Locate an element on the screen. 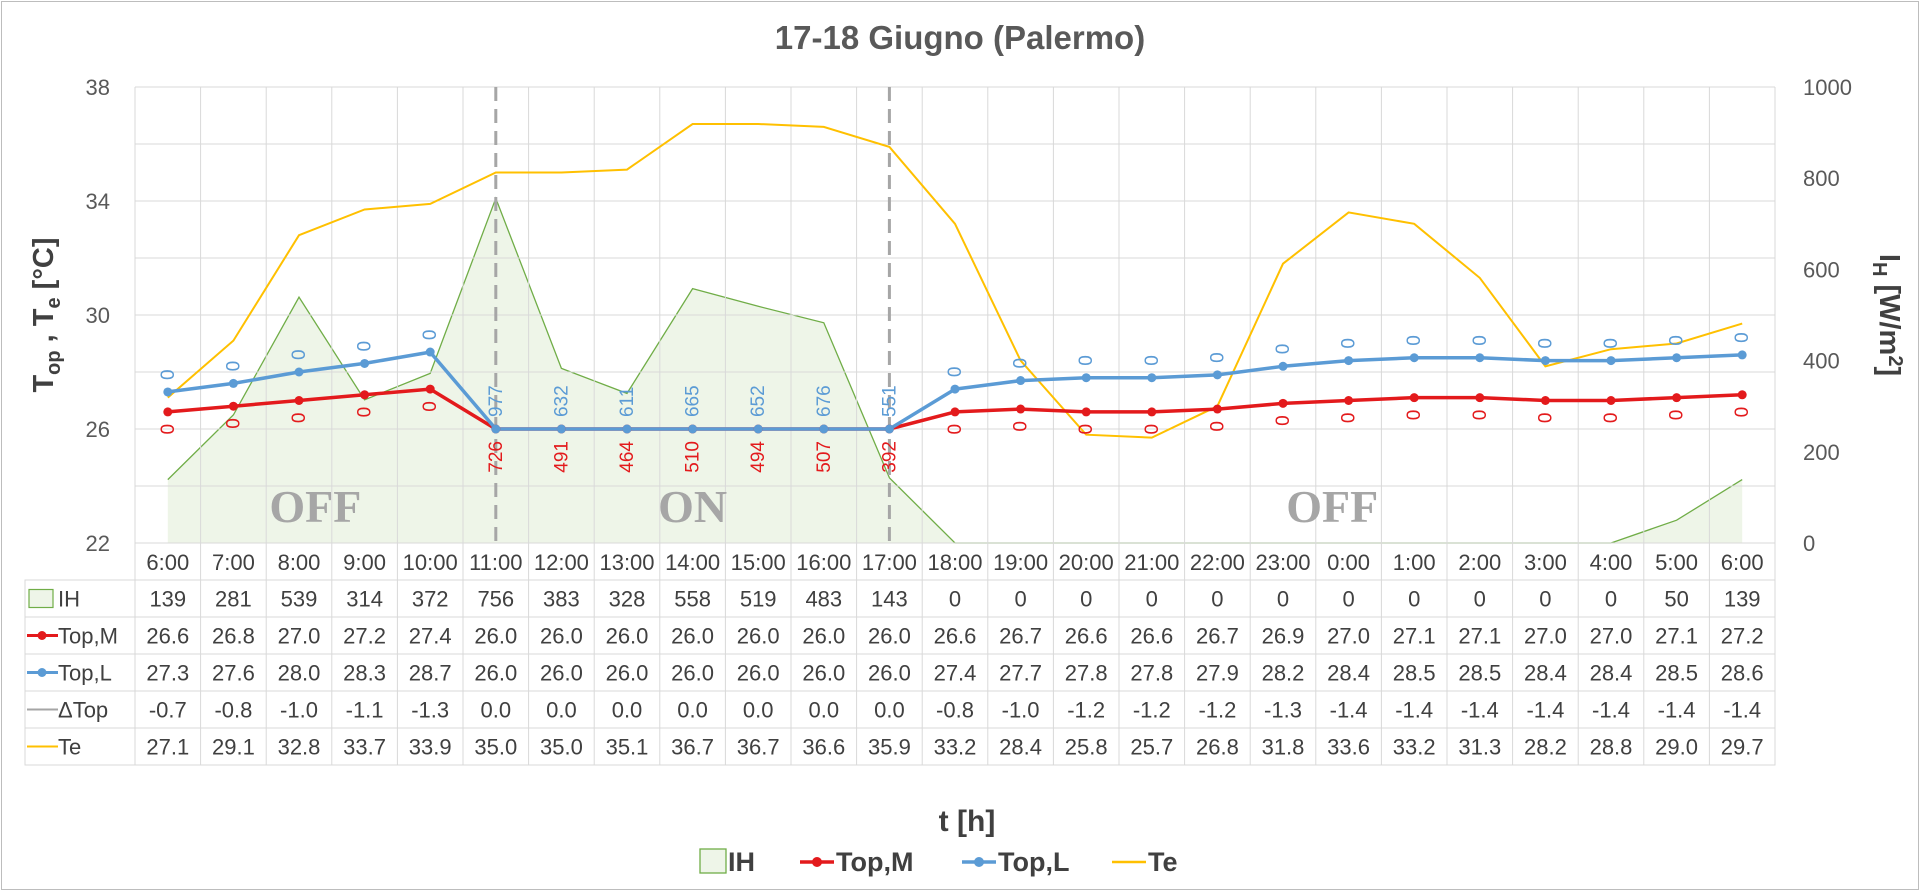 Image resolution: width=1920 pixels, height=891 pixels. table-cell: 33.6 is located at coordinates (1348, 747).